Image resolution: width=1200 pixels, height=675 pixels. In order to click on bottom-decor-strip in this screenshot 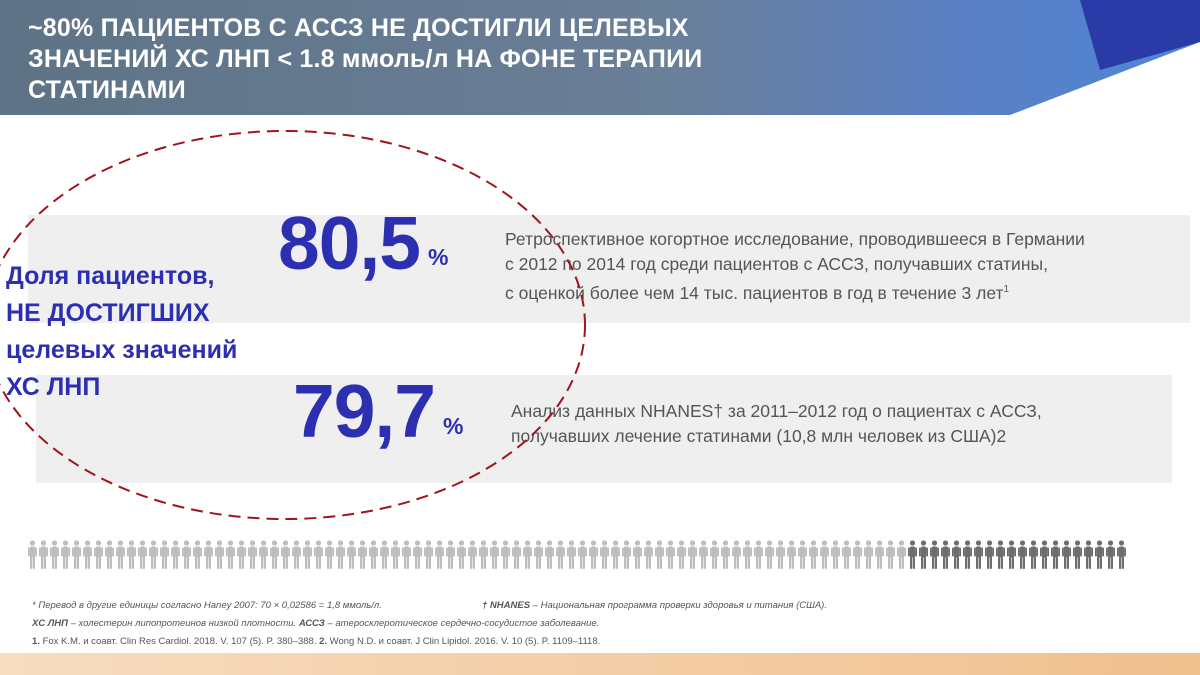, I will do `click(600, 664)`.